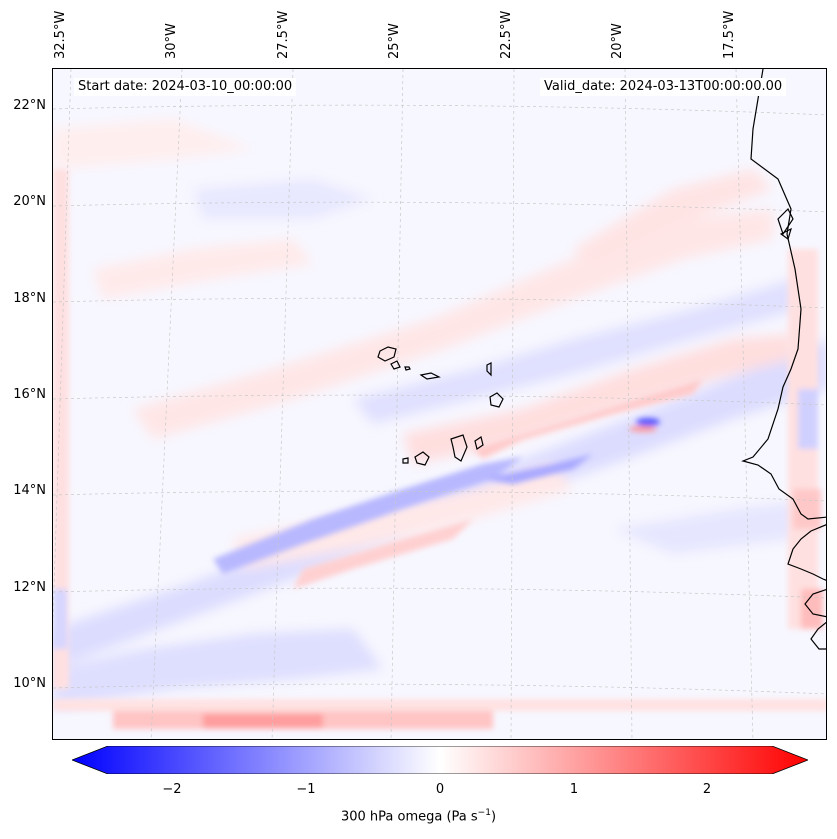 This screenshot has height=839, width=837. Describe the element at coordinates (171, 41) in the screenshot. I see `lon-label-30w: 30°W` at that location.